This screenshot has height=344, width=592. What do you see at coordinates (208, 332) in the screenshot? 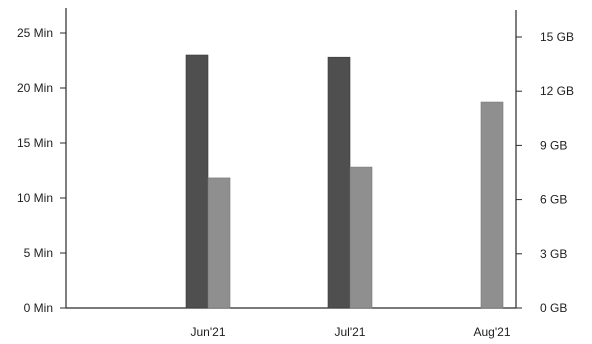
I see `x-tick-label: Jun'21` at bounding box center [208, 332].